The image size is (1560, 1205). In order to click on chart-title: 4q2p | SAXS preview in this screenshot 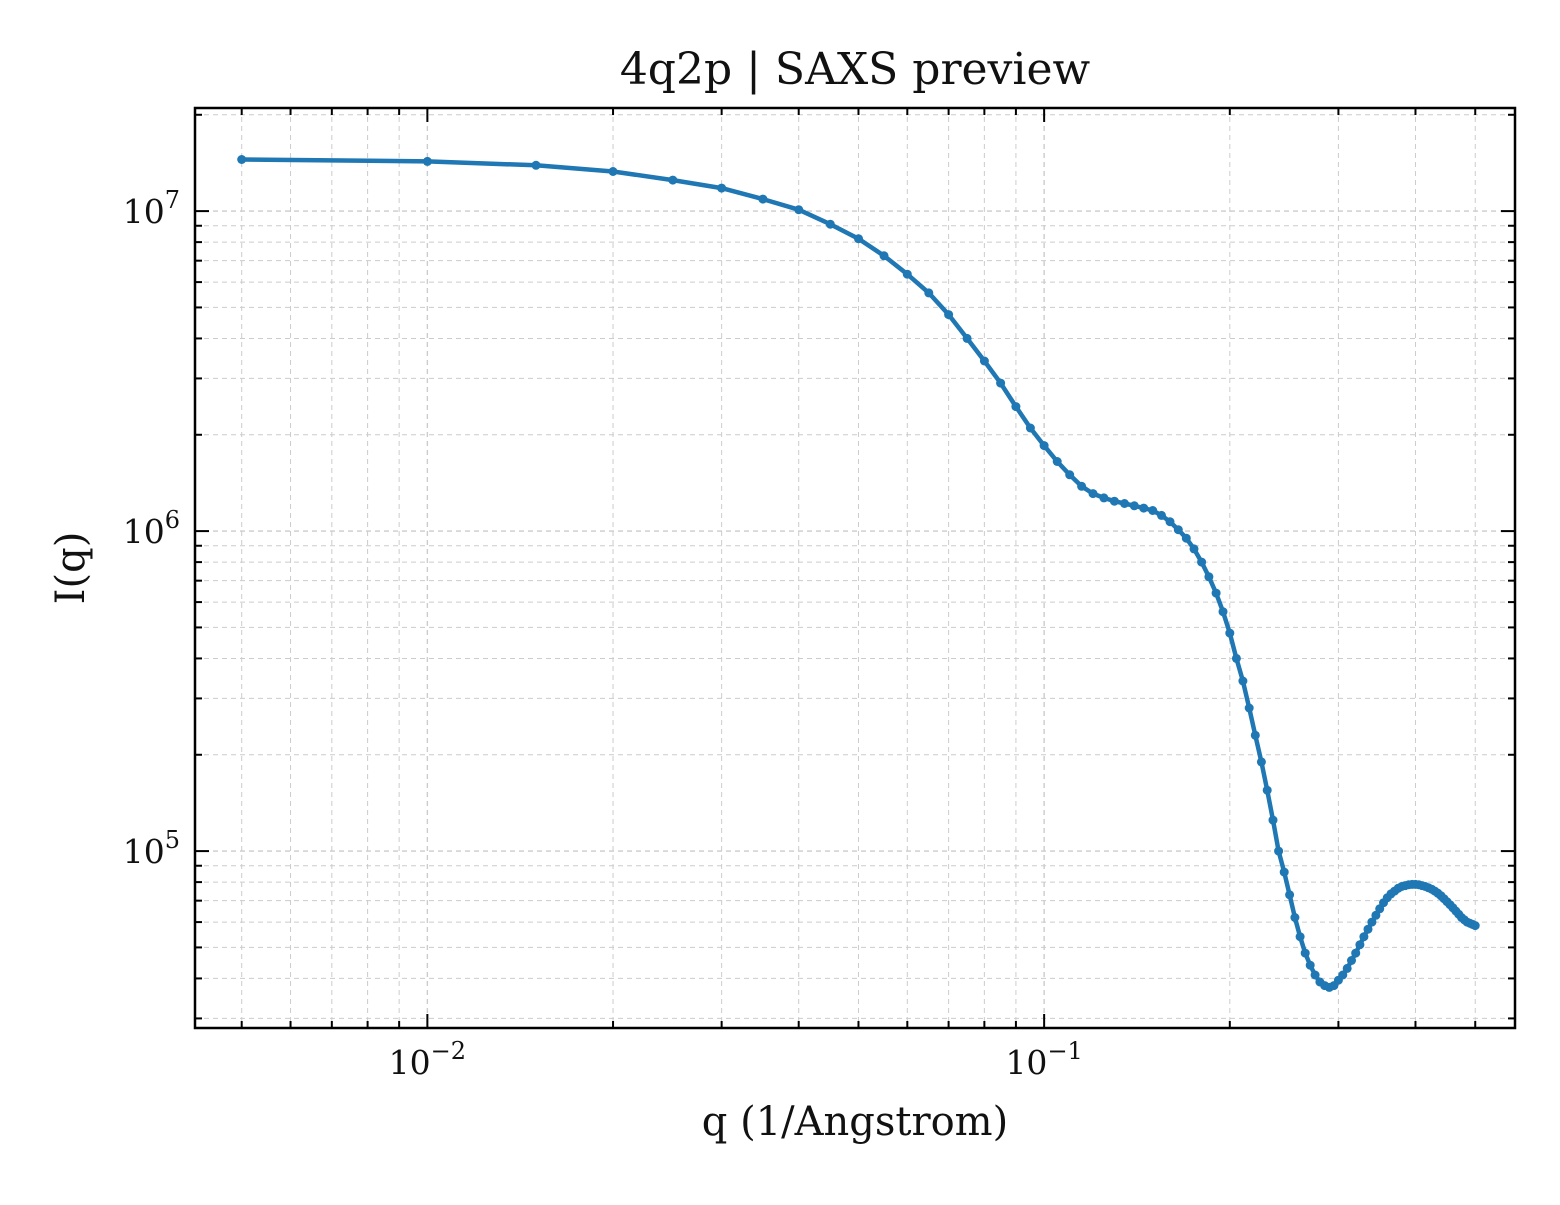, I will do `click(855, 69)`.